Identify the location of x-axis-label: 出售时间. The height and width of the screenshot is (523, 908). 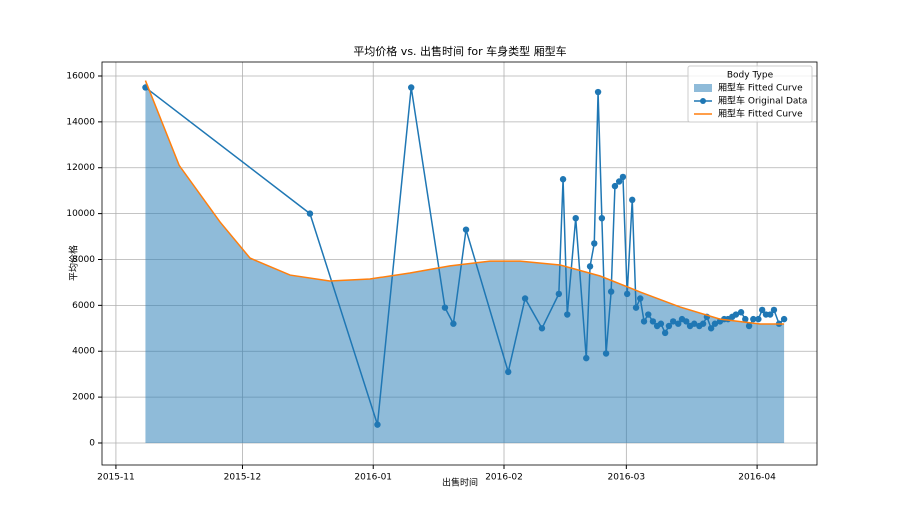
(460, 483).